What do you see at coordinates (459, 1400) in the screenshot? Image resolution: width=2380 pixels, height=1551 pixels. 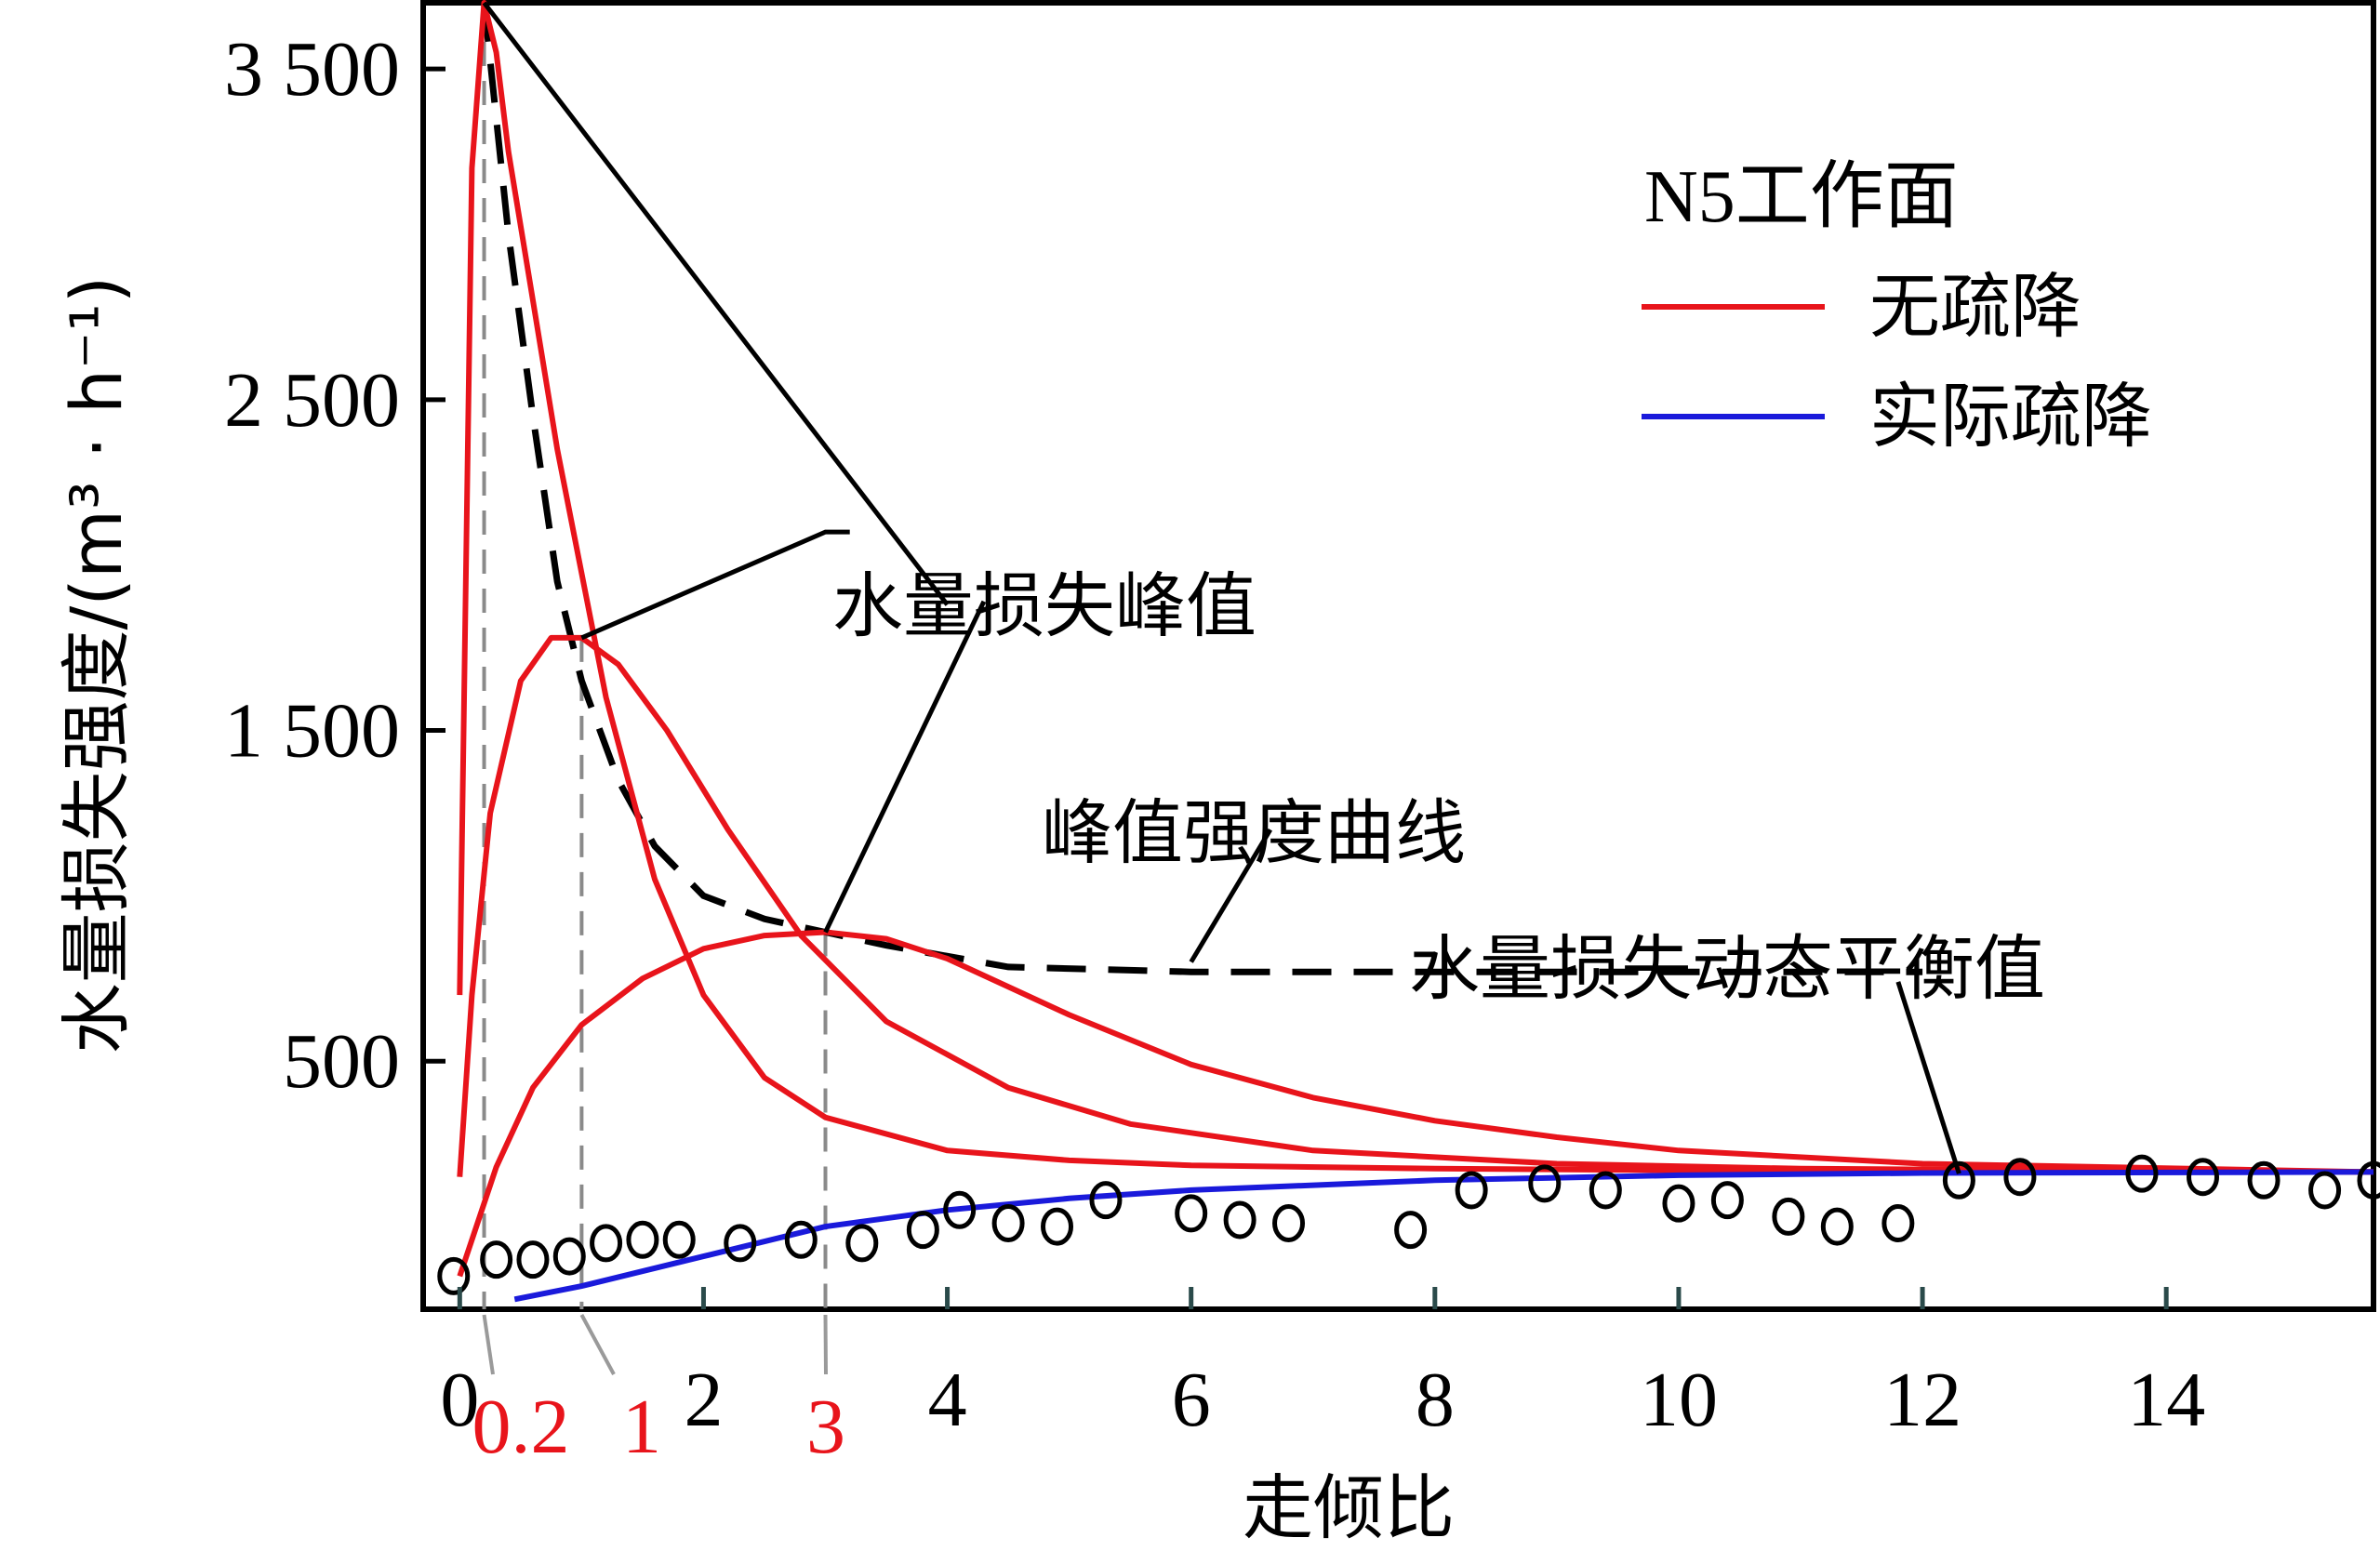 I see `x-tick-label: 0` at bounding box center [459, 1400].